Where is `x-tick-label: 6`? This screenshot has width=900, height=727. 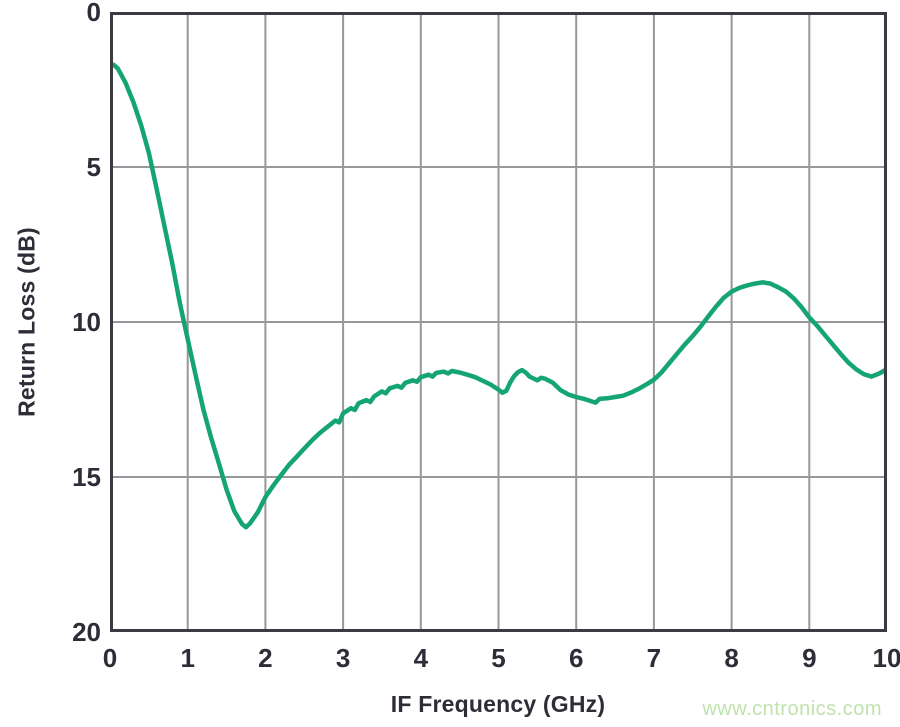 x-tick-label: 6 is located at coordinates (576, 658).